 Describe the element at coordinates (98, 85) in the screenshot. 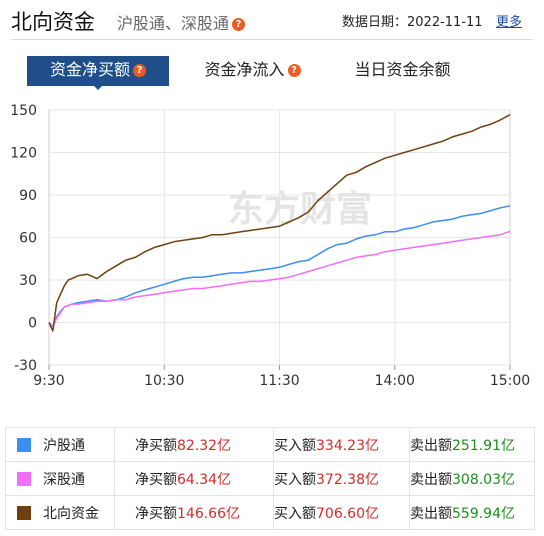

I see `tab-underline` at that location.